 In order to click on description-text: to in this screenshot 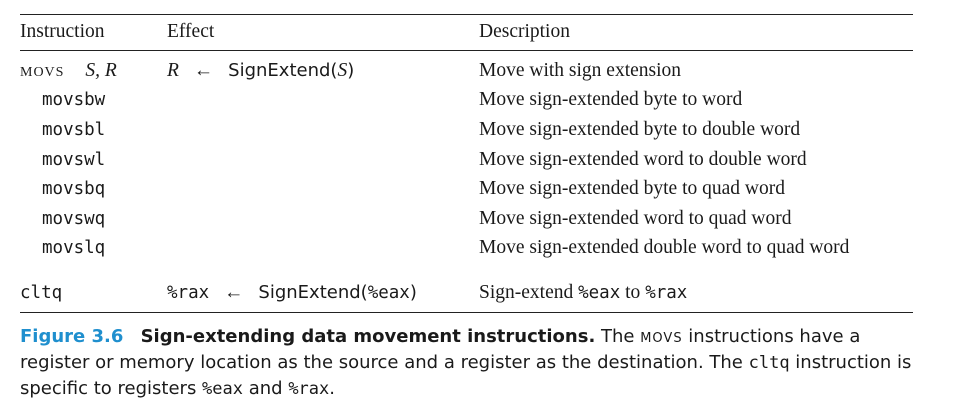, I will do `click(633, 292)`.